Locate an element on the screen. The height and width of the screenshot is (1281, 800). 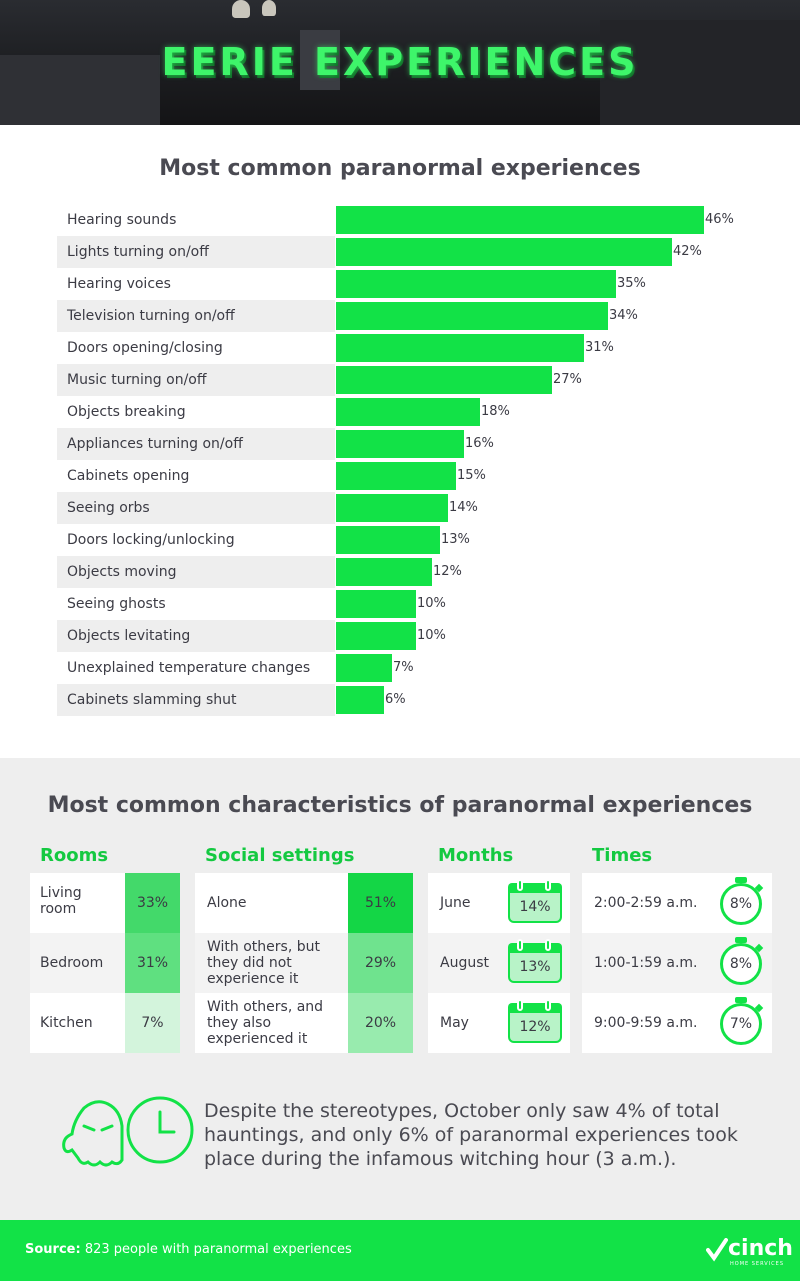
rooms-value: 31% is located at coordinates (152, 963).